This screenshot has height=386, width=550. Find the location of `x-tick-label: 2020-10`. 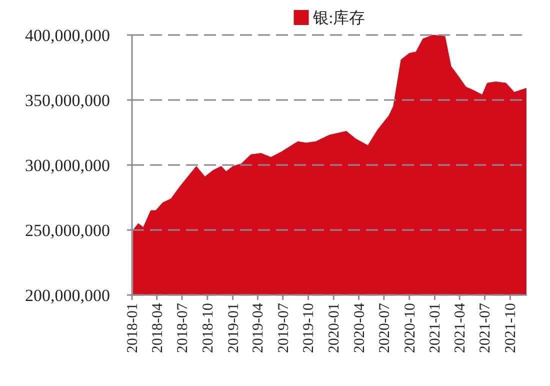

x-tick-label: 2020-10 is located at coordinates (410, 328).